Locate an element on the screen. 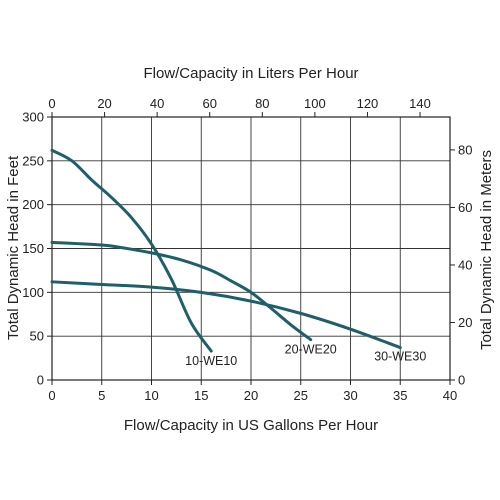  series-label: 10-WE10 is located at coordinates (211, 361).